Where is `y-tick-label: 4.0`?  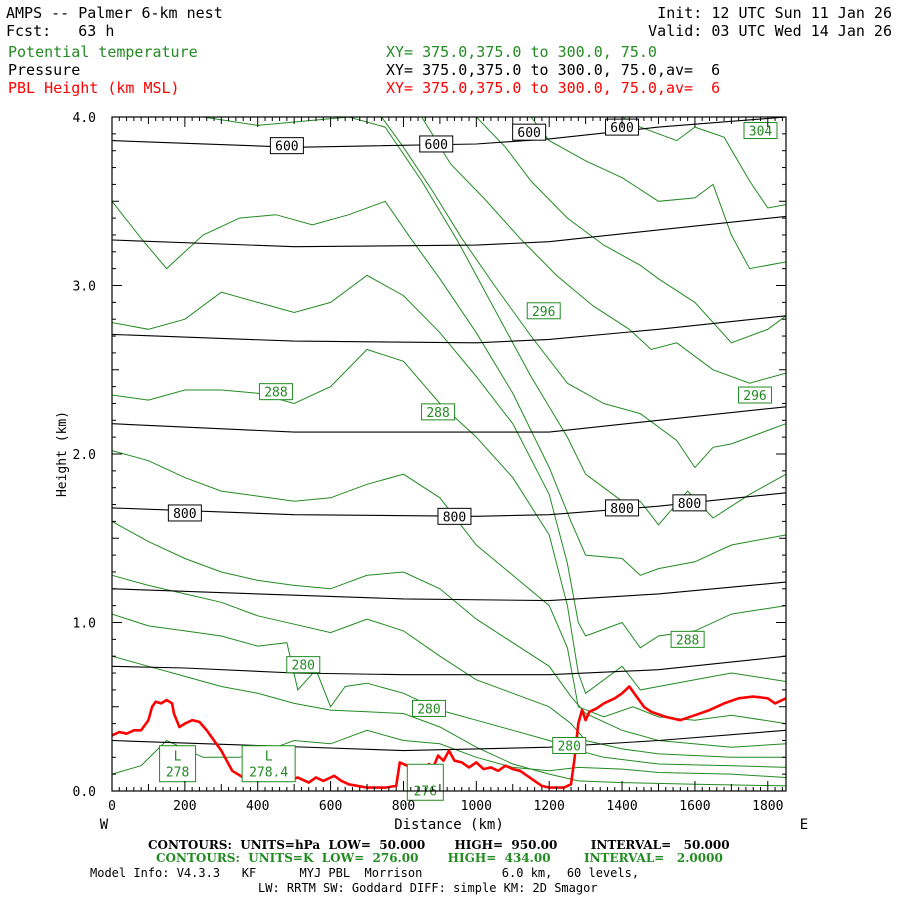 y-tick-label: 4.0 is located at coordinates (84, 118).